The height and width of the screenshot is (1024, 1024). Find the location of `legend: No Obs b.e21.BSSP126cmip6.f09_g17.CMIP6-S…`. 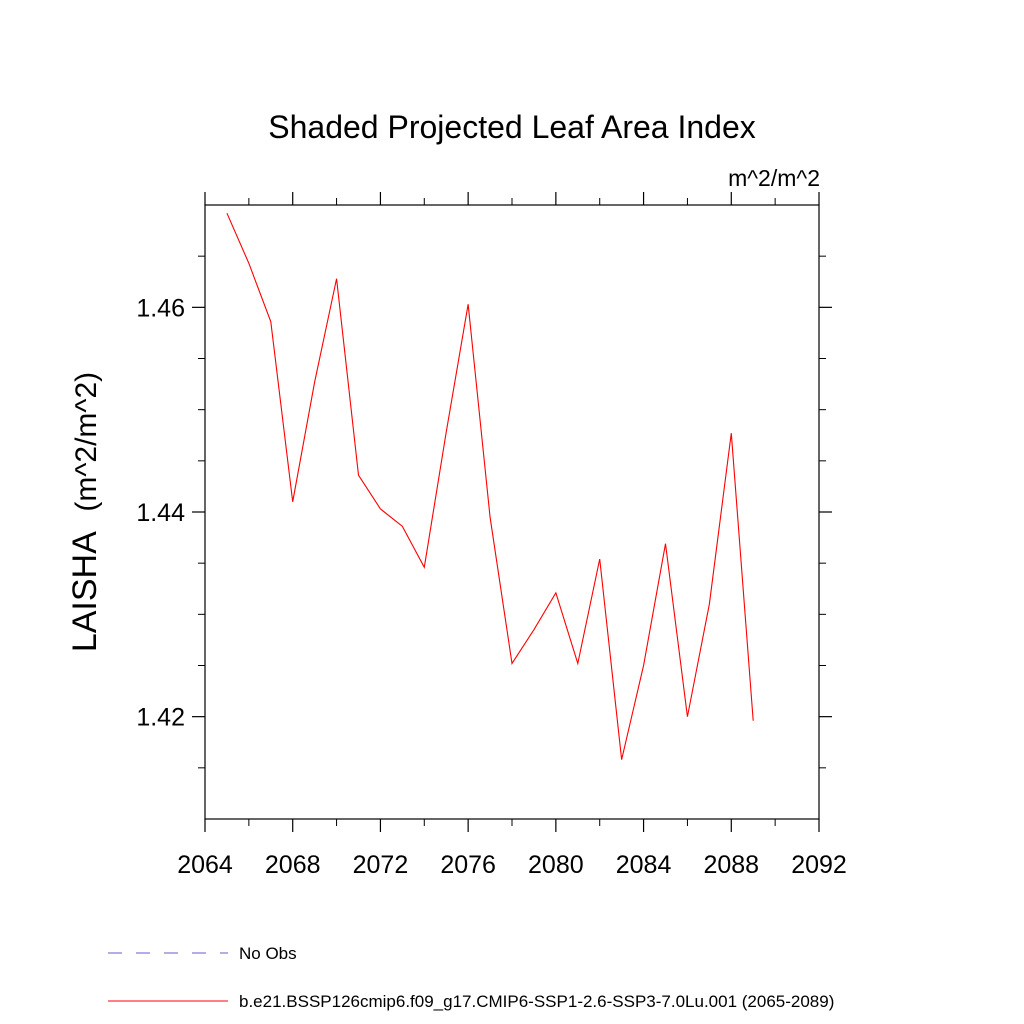

legend: No Obs b.e21.BSSP126cmip6.f09_g17.CMIP6-S… is located at coordinates (471, 977).